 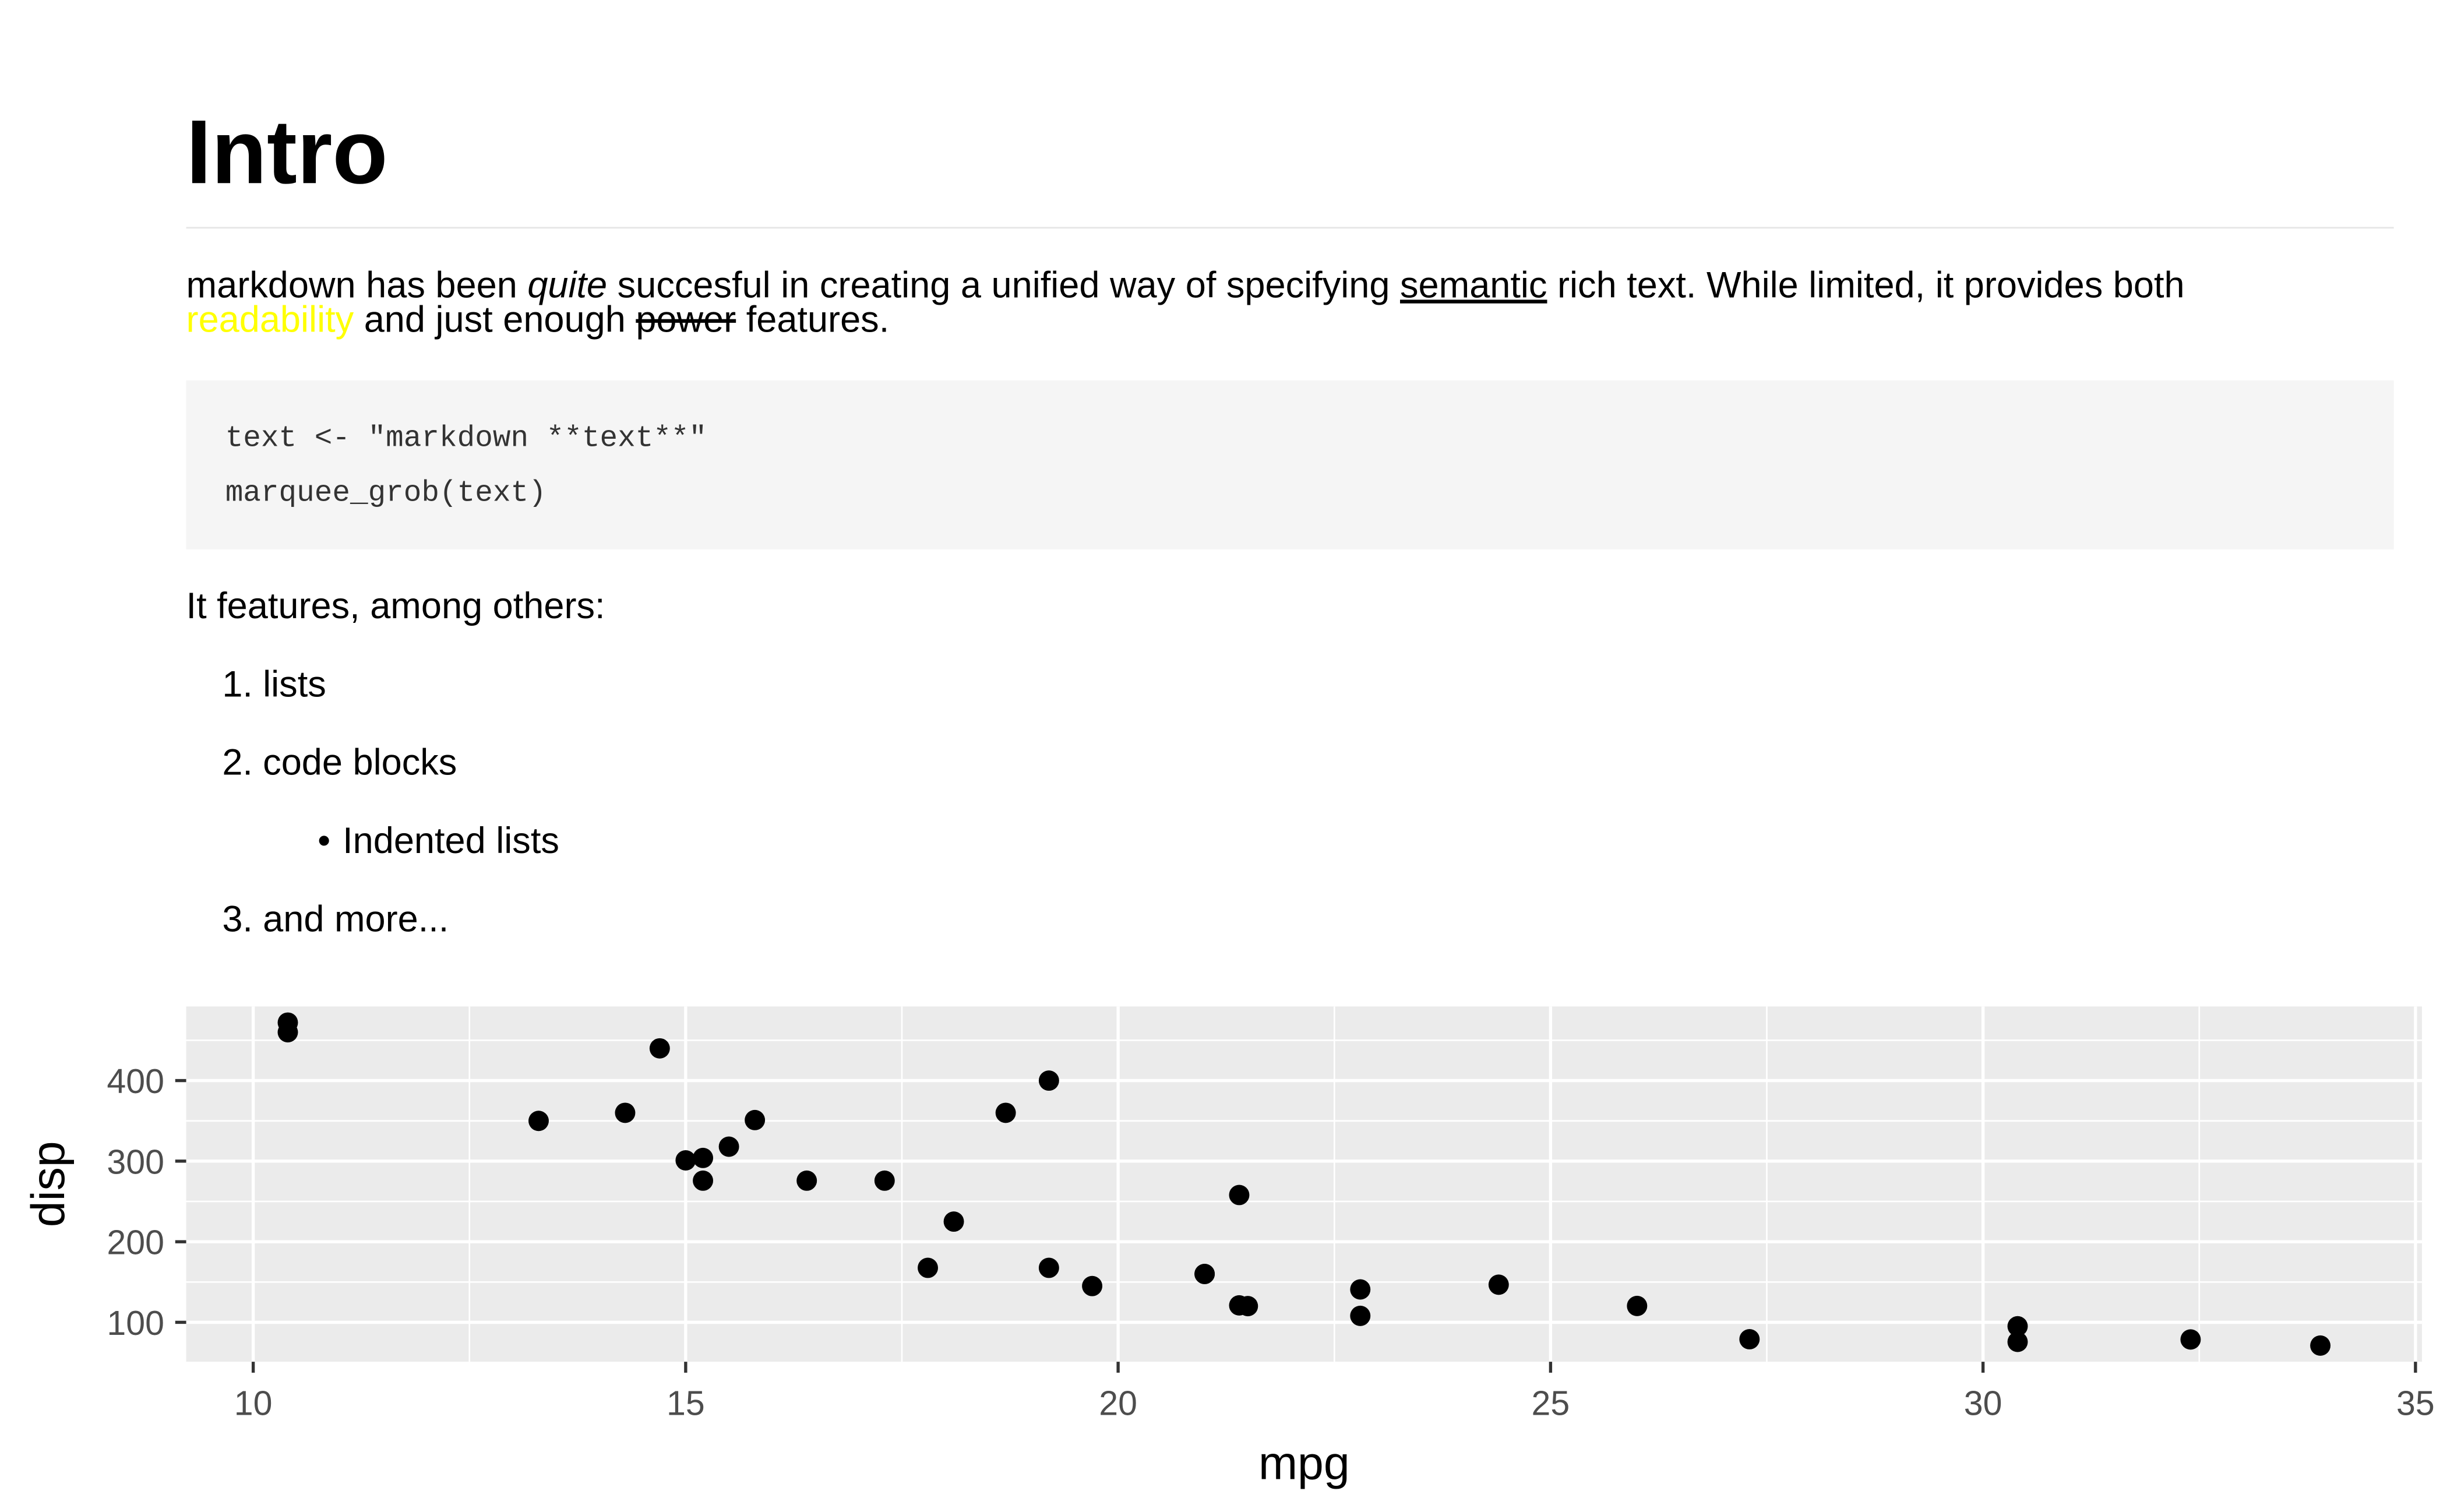 What do you see at coordinates (495, 319) in the screenshot?
I see `text-run: and just enough` at bounding box center [495, 319].